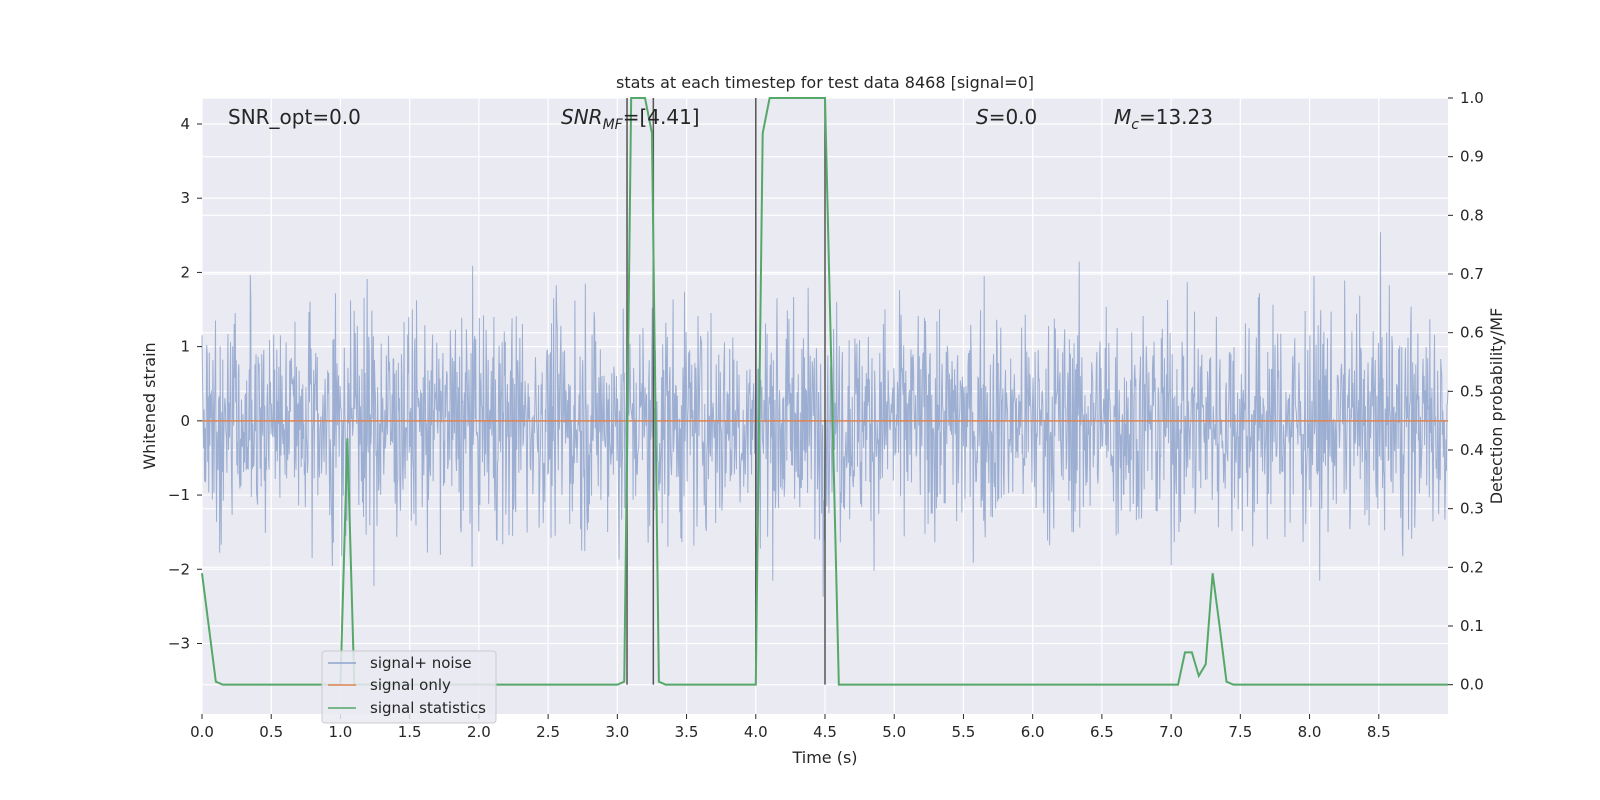 The height and width of the screenshot is (800, 1600). Describe the element at coordinates (294, 117) in the screenshot. I see `annotation-snr-opt: SNR_opt=0.0` at that location.